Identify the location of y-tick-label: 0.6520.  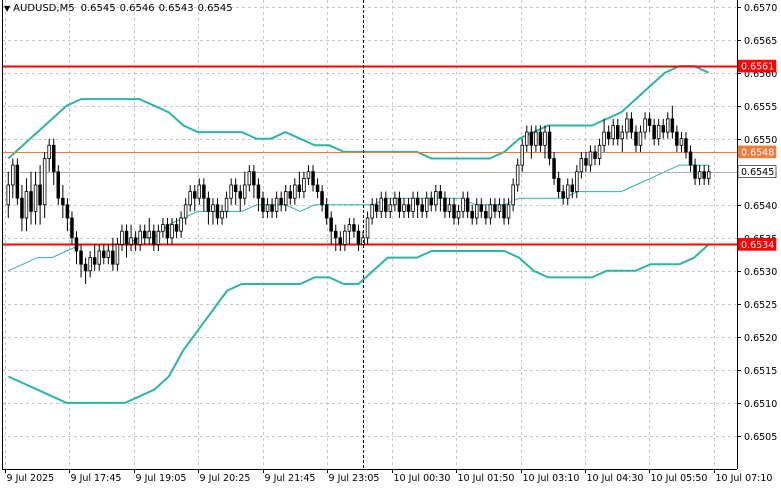
(760, 338).